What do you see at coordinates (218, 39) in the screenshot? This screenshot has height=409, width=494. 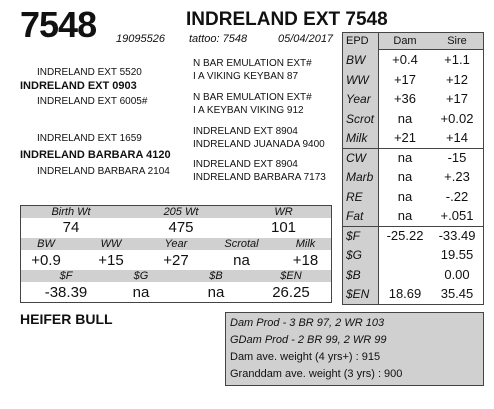 I see `tattoo: tattoo: 7548` at bounding box center [218, 39].